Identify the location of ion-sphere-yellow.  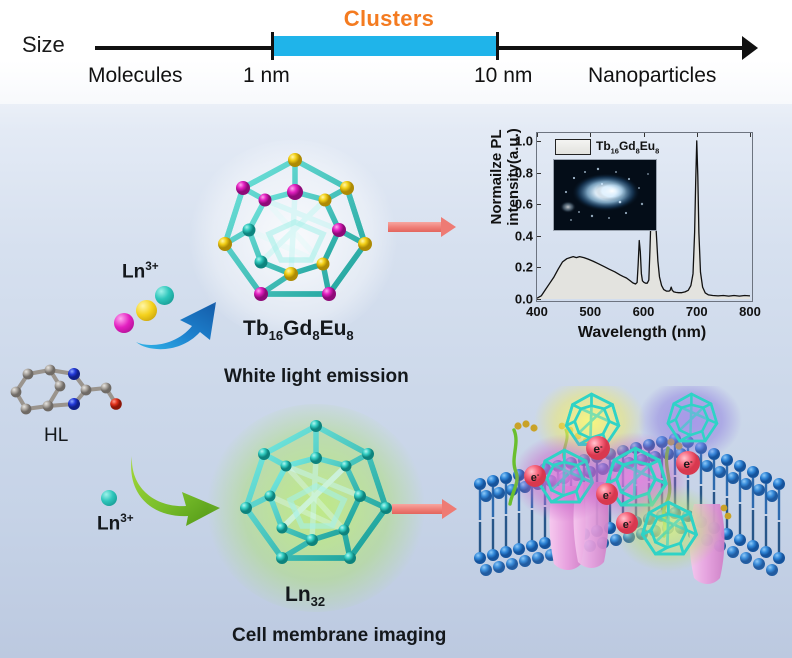
(146, 310).